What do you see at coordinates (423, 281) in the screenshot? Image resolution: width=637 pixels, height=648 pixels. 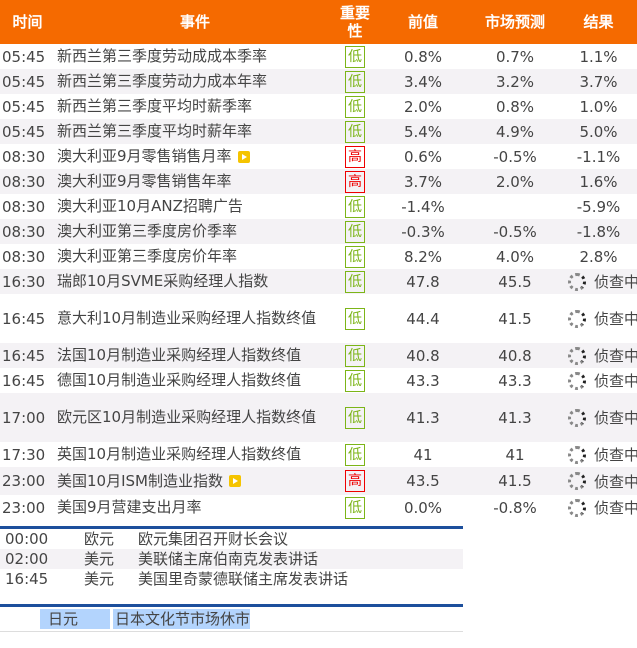 I see `previous-value: 47.8` at bounding box center [423, 281].